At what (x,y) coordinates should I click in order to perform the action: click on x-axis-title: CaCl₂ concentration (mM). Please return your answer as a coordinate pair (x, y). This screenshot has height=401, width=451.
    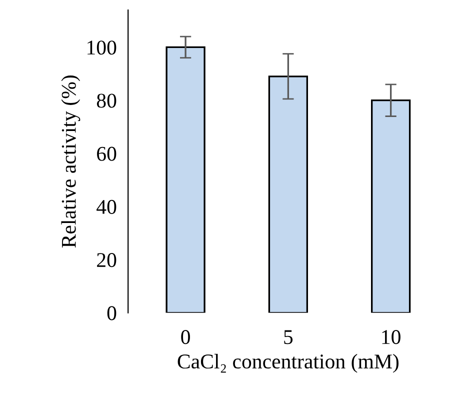
    Looking at the image, I should click on (288, 363).